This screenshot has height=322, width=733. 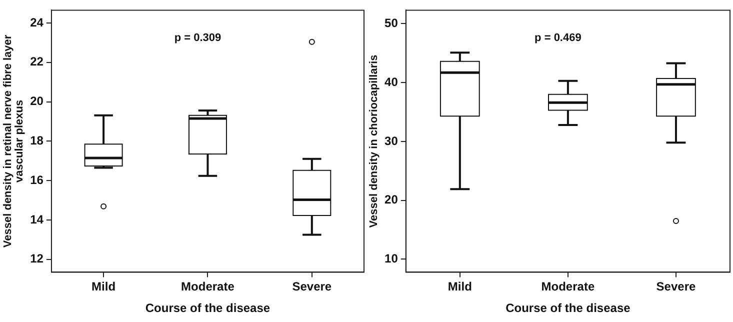 What do you see at coordinates (198, 38) in the screenshot?
I see `annotation: p = 0.309` at bounding box center [198, 38].